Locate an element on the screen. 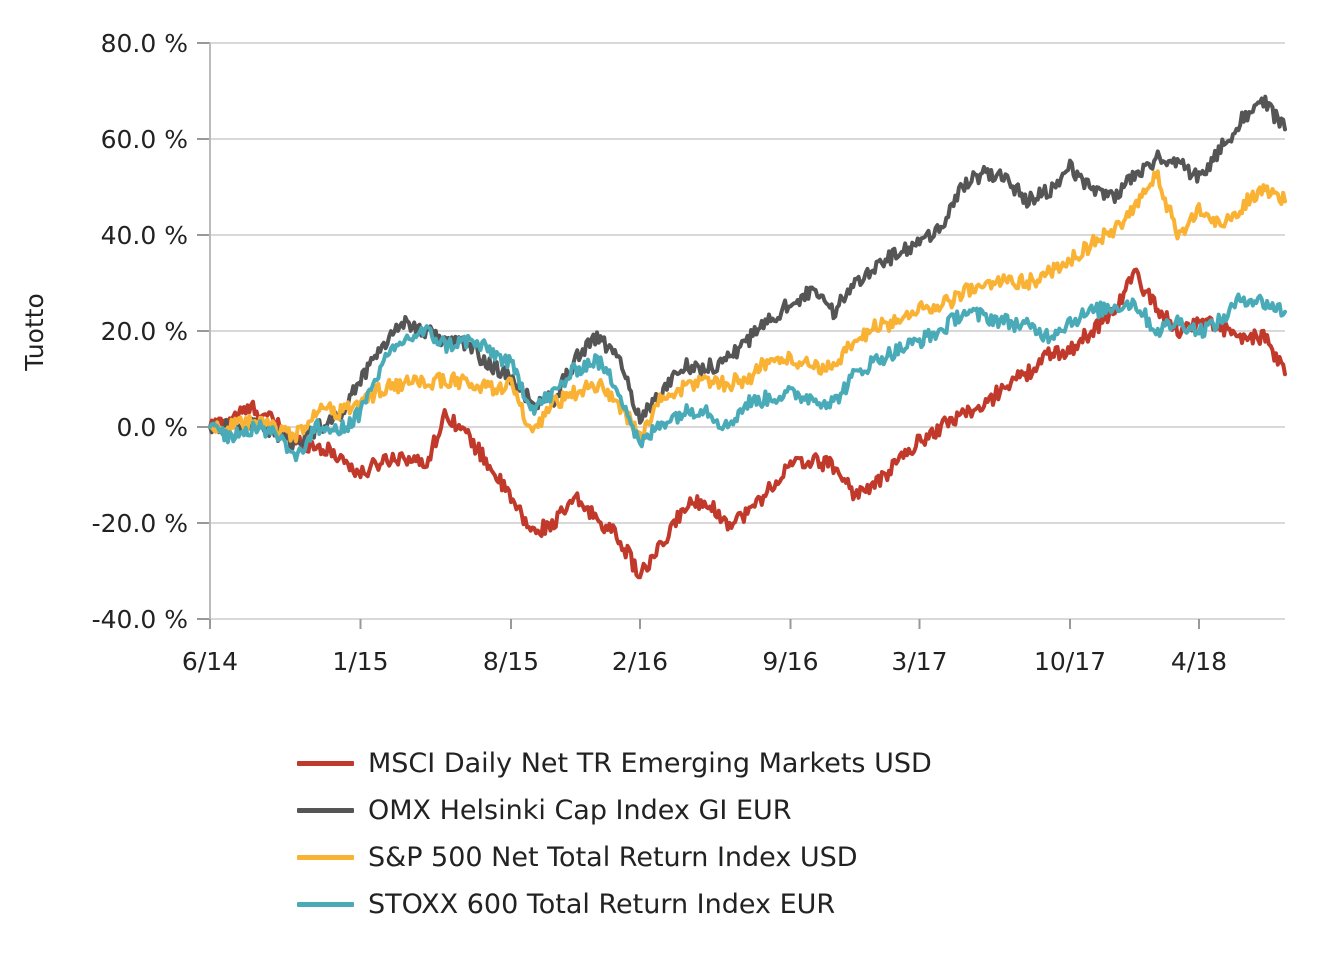 This screenshot has height=962, width=1330. x-tick-label: 3/17 is located at coordinates (919, 661).